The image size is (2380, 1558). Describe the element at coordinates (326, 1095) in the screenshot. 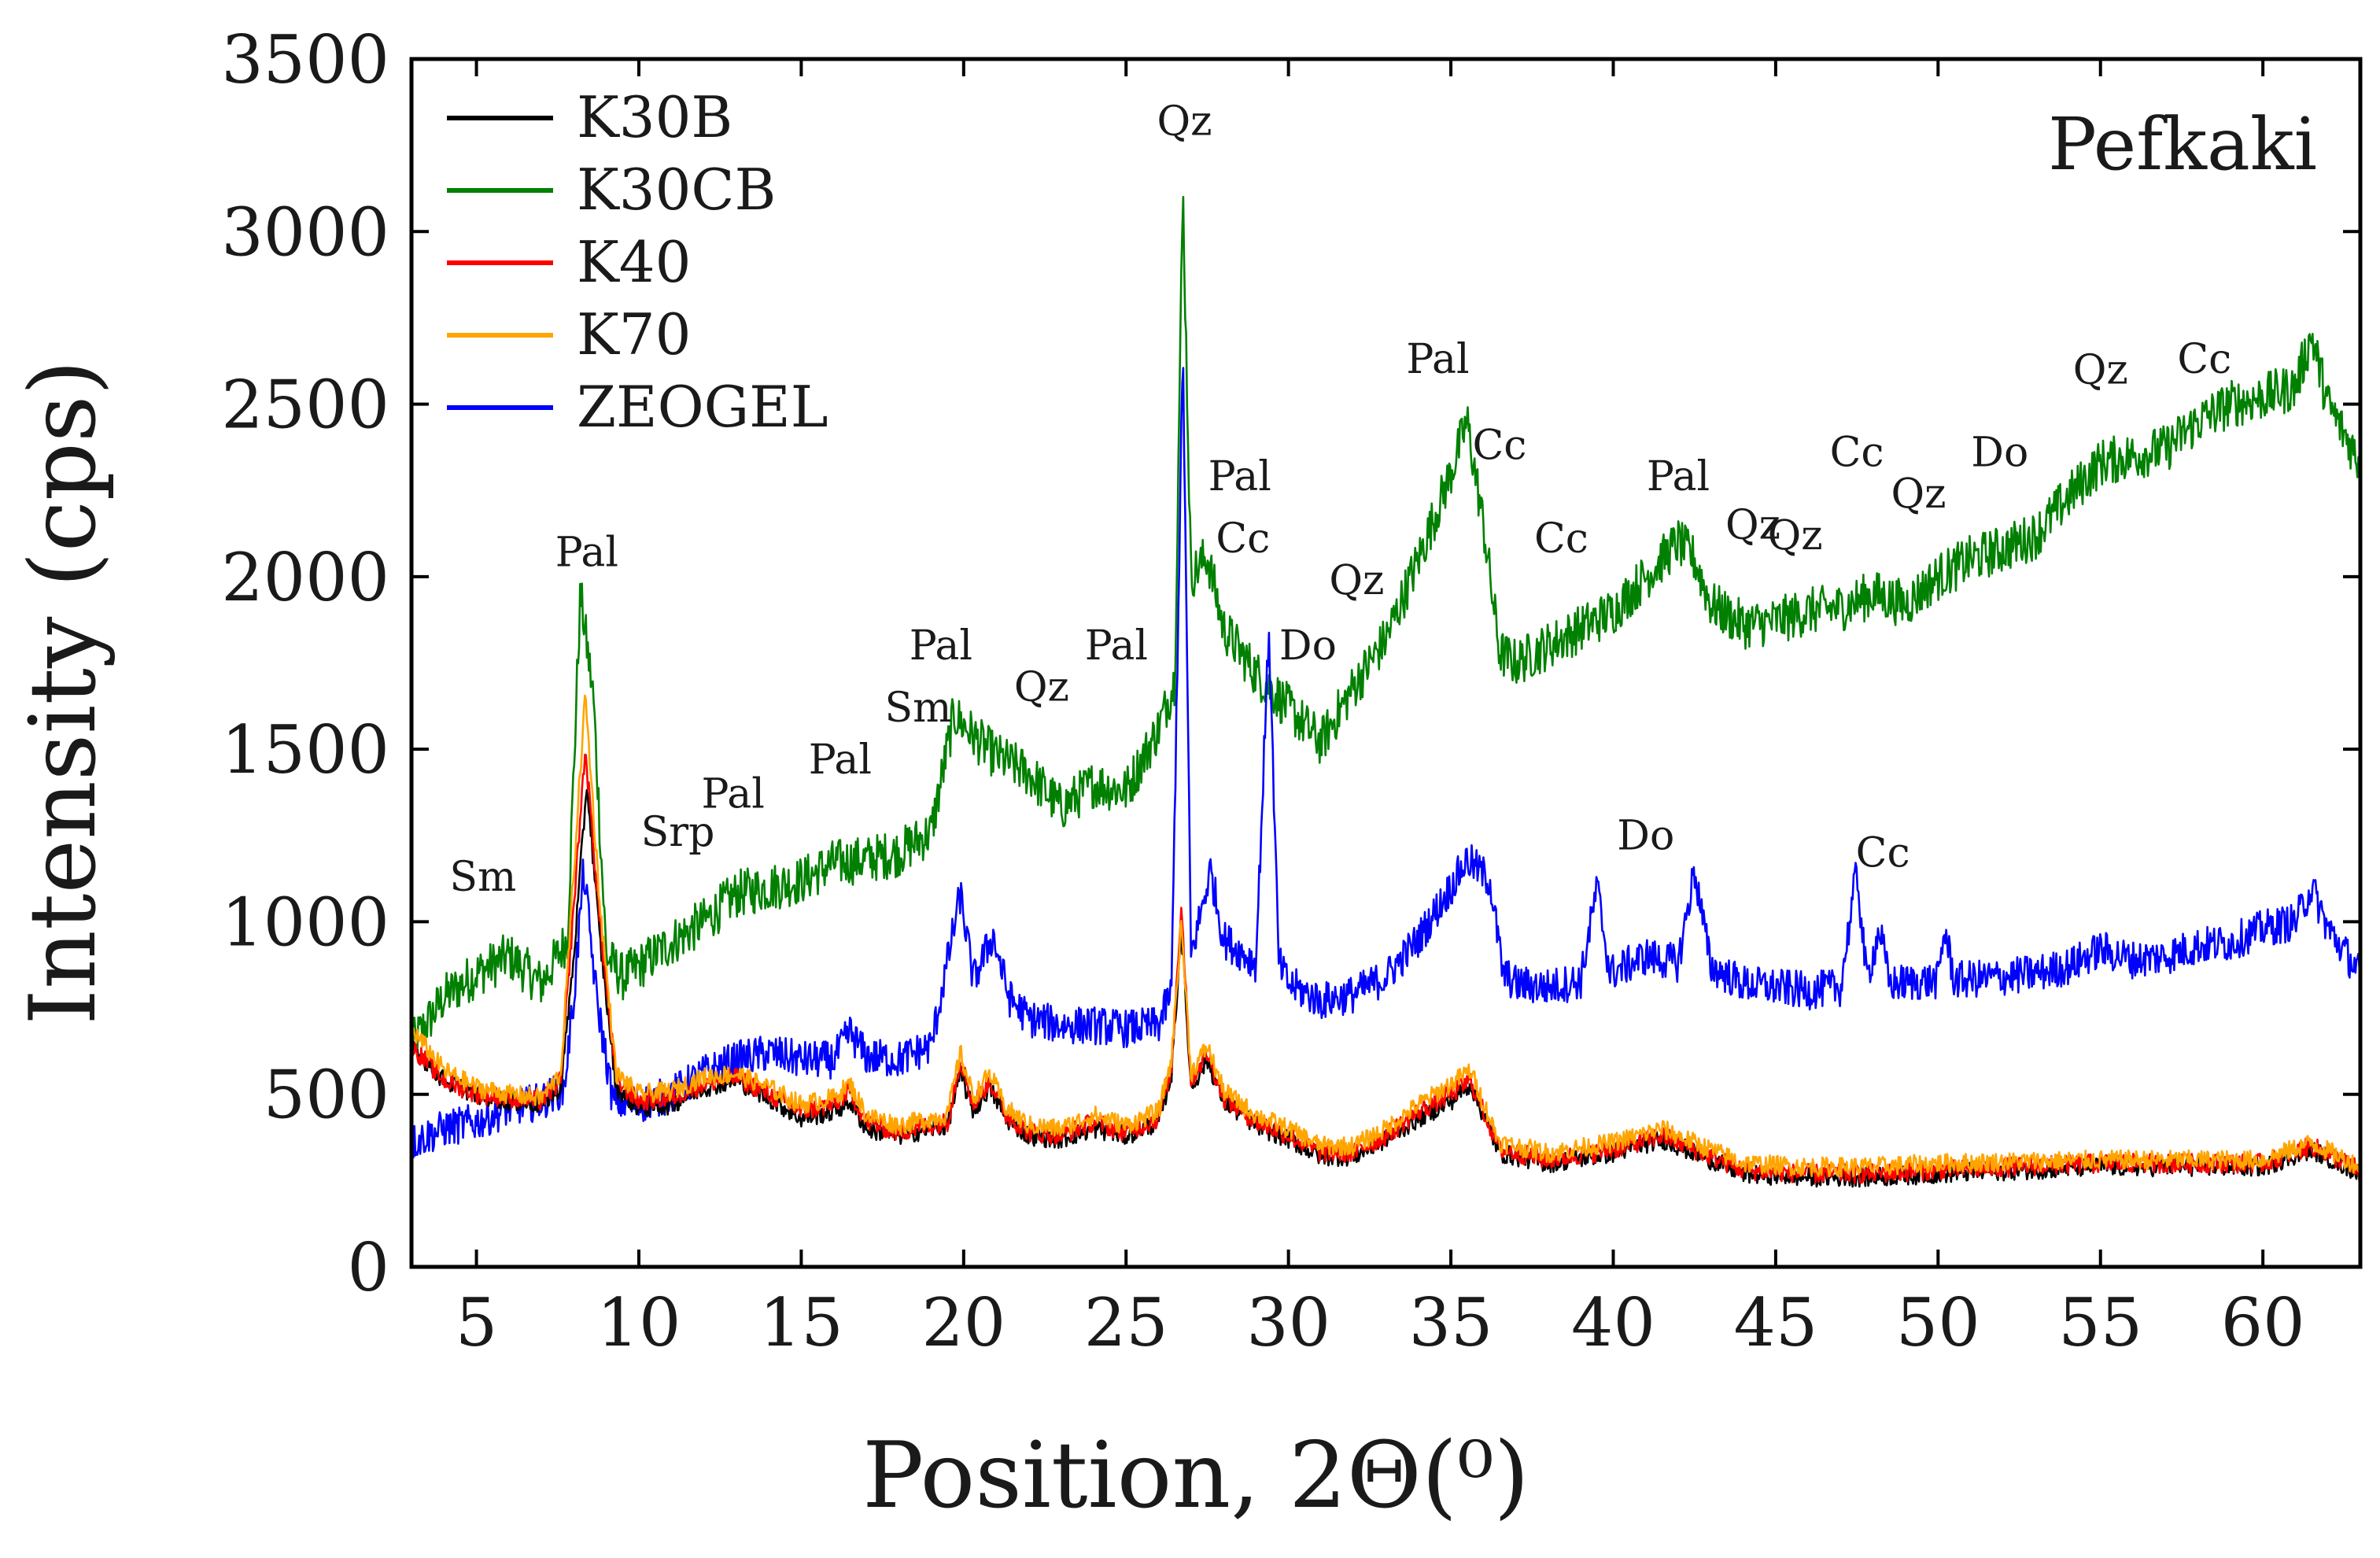

I see `y-tick-label: 500` at that location.